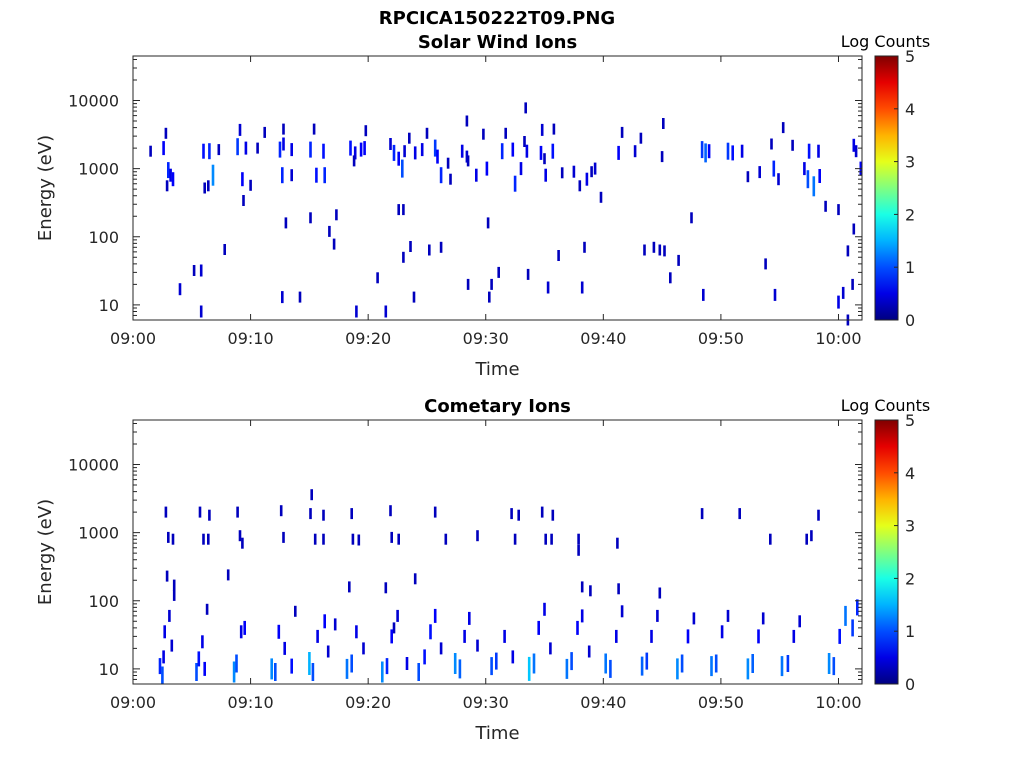 This screenshot has height=768, width=1024. Describe the element at coordinates (133, 702) in the screenshot. I see `x-tick-label: 09:00` at that location.